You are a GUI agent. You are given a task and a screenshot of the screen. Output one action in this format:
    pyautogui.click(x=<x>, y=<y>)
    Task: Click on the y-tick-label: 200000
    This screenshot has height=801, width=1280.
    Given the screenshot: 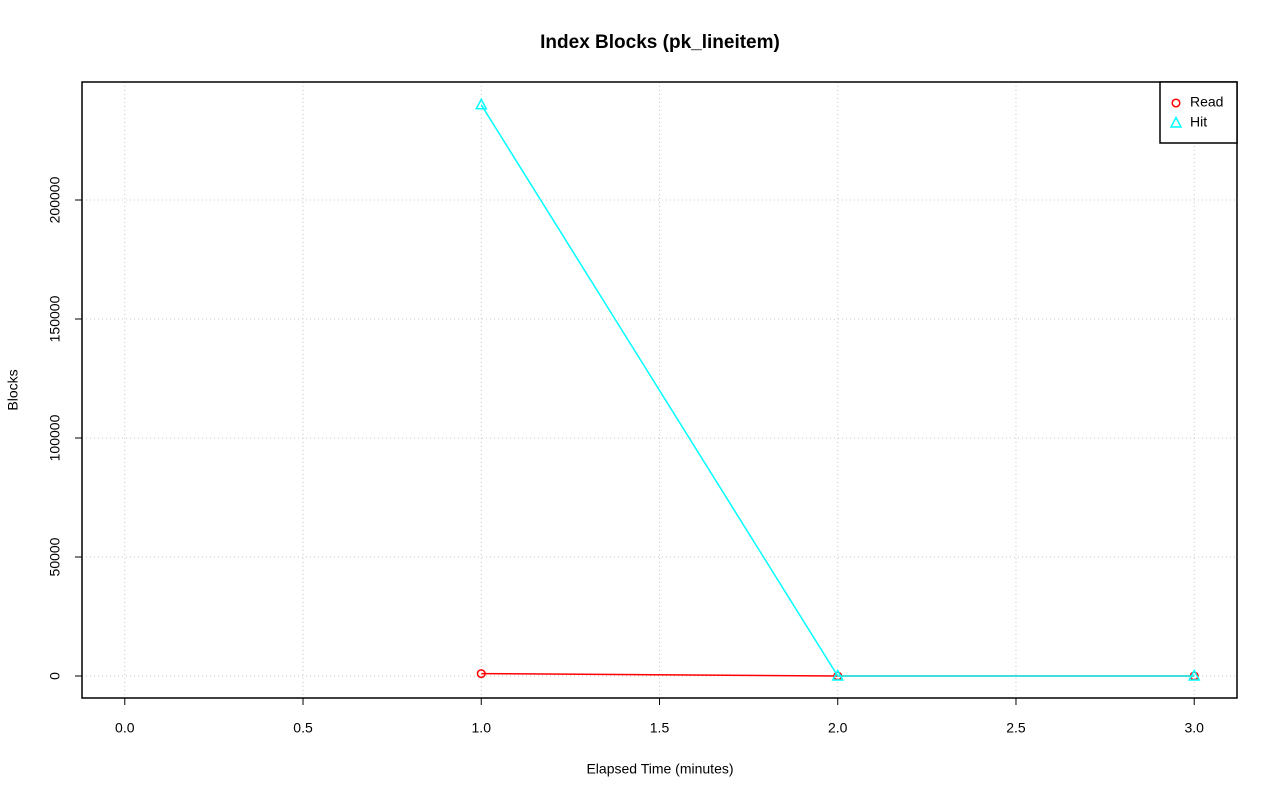 What is the action you would take?
    pyautogui.click(x=55, y=199)
    